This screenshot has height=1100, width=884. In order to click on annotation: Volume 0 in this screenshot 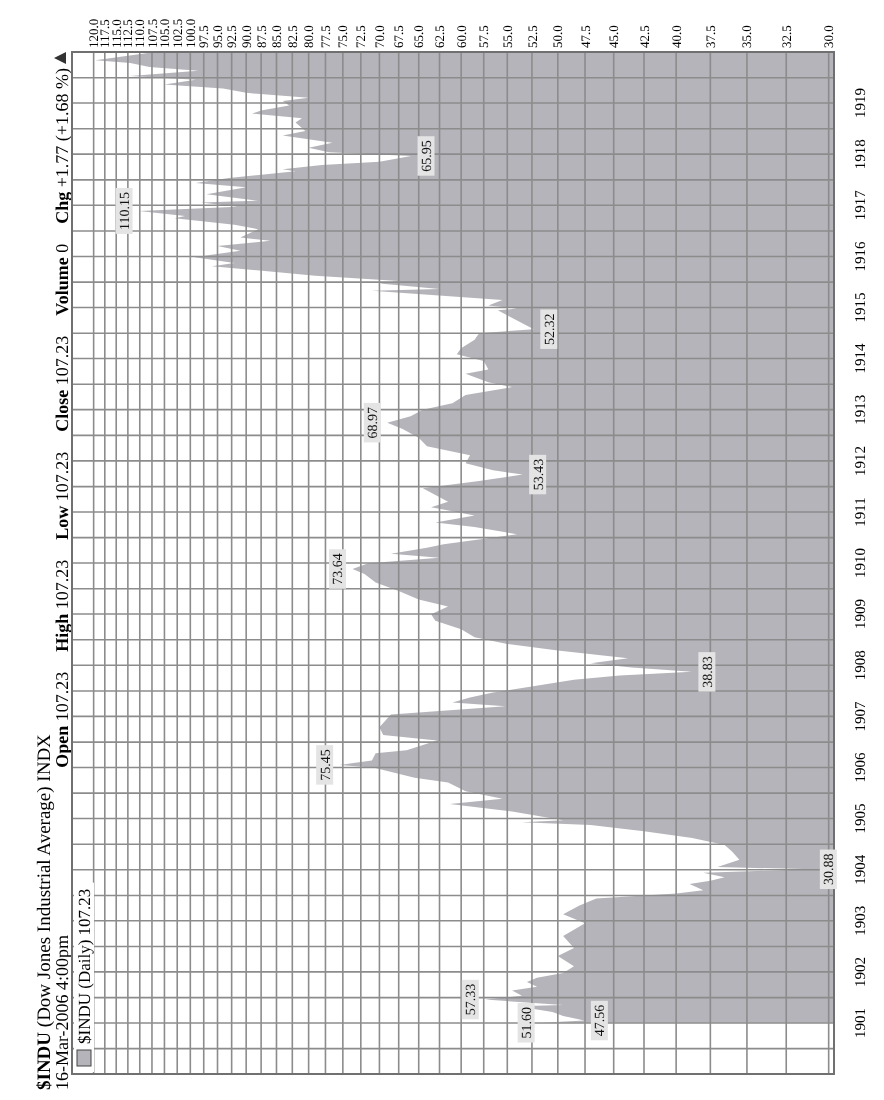, I will do `click(62, 279)`.